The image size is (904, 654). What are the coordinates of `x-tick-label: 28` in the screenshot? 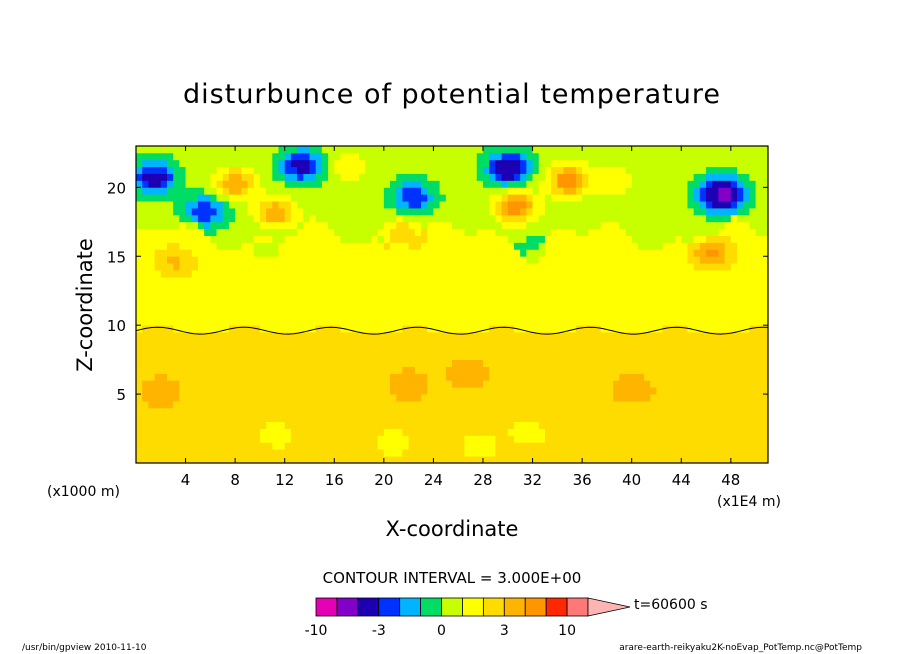 It's located at (482, 480).